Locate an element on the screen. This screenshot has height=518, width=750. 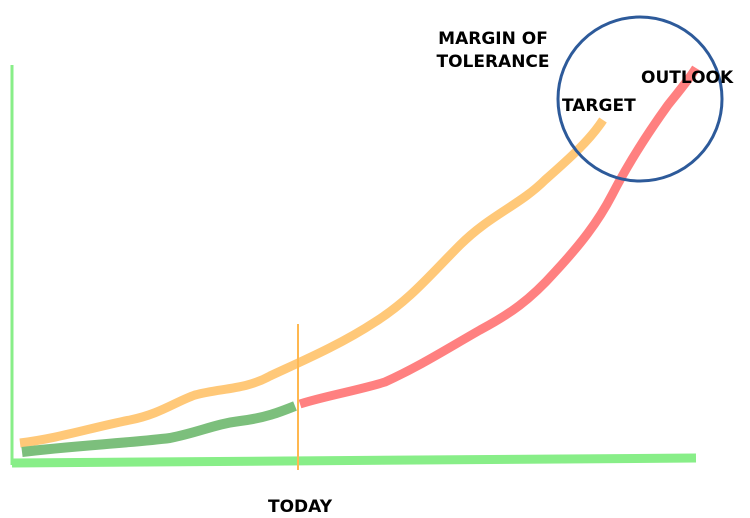
margin-label: MARGIN OF is located at coordinates (493, 39).